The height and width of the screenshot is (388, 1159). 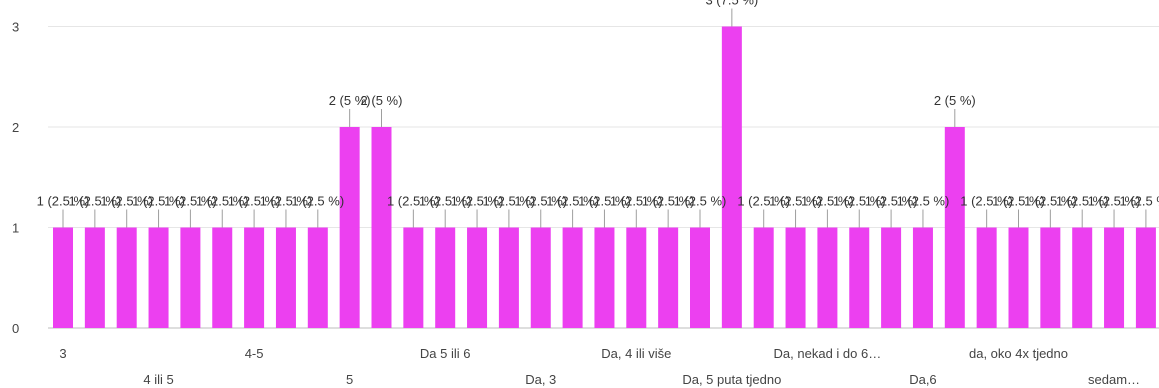 What do you see at coordinates (1018, 353) in the screenshot?
I see `x-tick-label: da, oko 4x tjedno` at bounding box center [1018, 353].